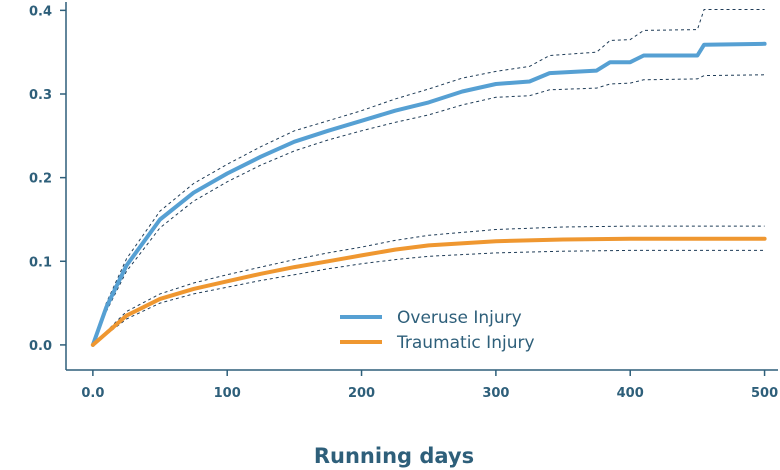  What do you see at coordinates (40, 179) in the screenshot?
I see `y-tick-label: 0.2` at bounding box center [40, 179].